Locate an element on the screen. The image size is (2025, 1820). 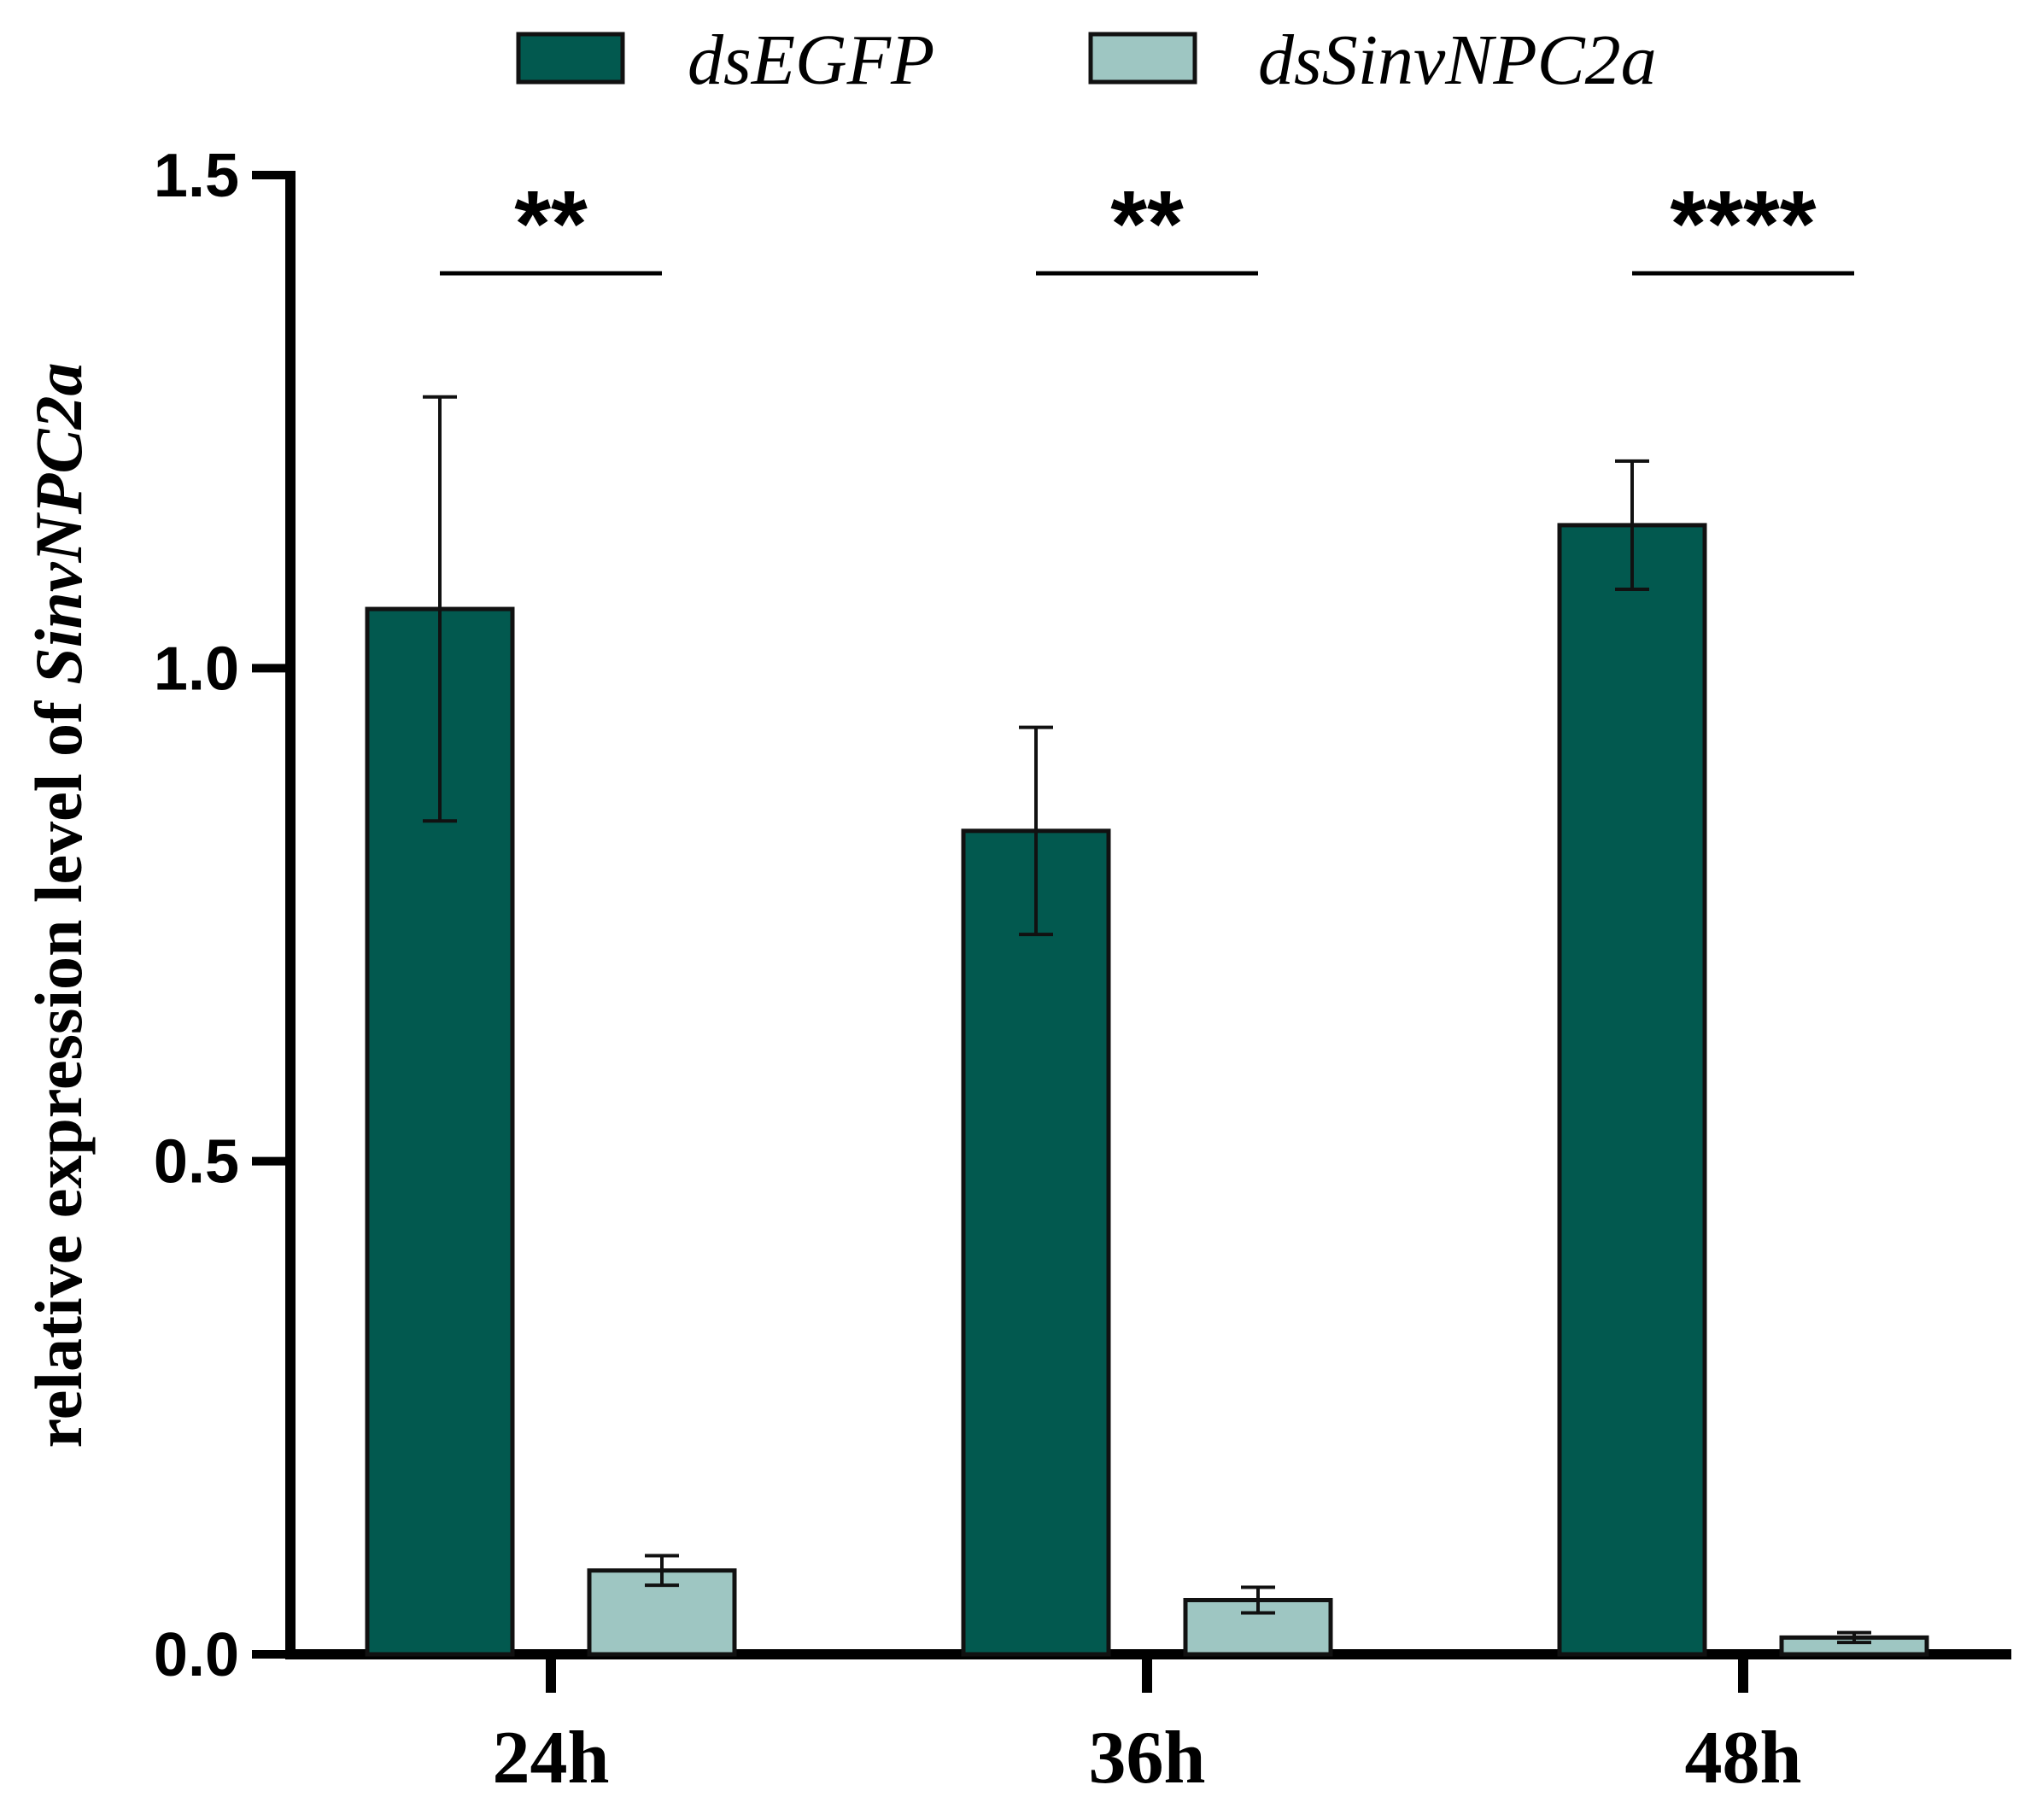
bar-dsEGFP-48h is located at coordinates (1632, 1090).